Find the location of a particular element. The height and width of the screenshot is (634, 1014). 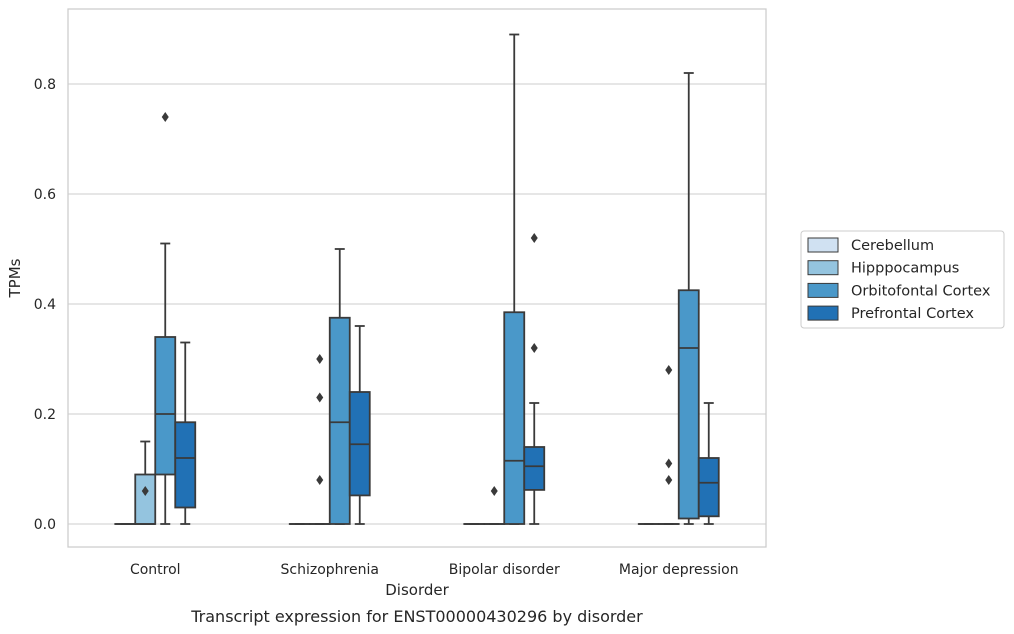

y-axis-ticks: 0.0 0.2 0.4 0.6 0.8 is located at coordinates (45, 305).